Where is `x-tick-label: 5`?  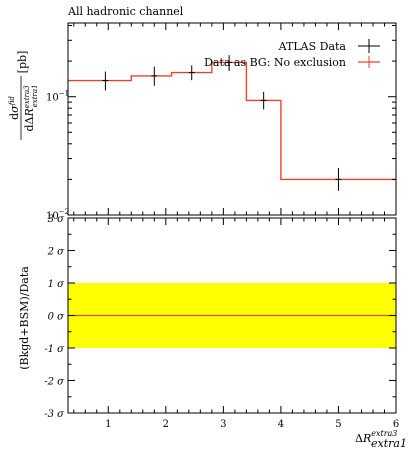
x-tick-label: 5 is located at coordinates (338, 424).